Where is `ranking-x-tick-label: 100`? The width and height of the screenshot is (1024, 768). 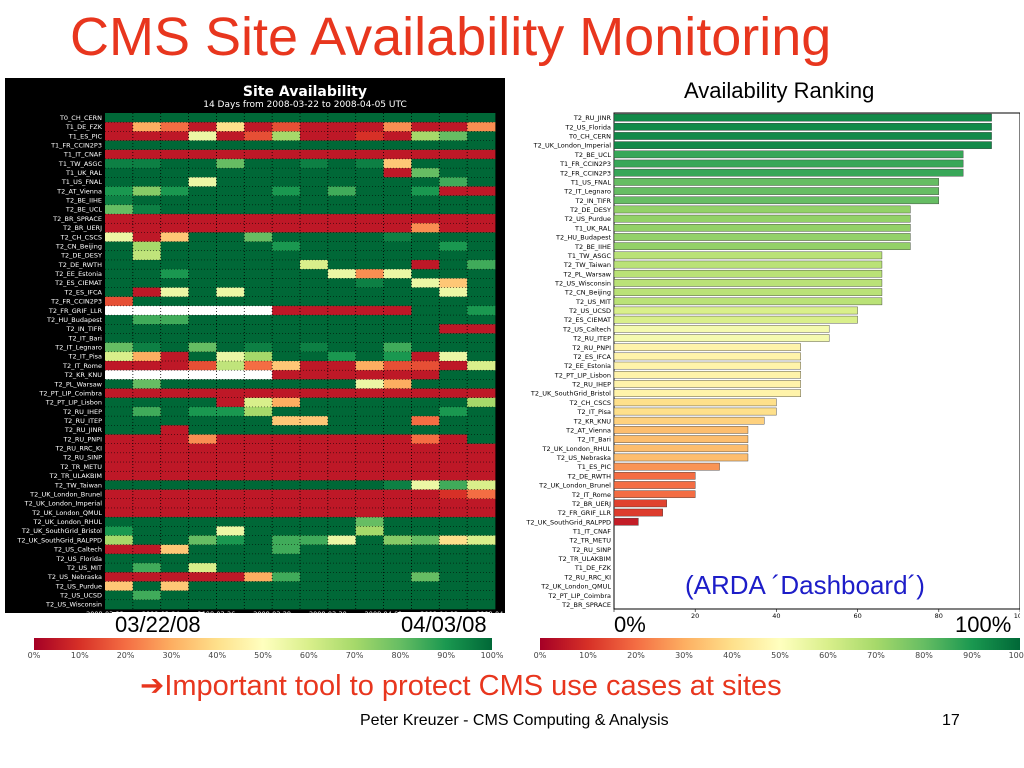
ranking-x-tick-label: 100 is located at coordinates (1017, 616).